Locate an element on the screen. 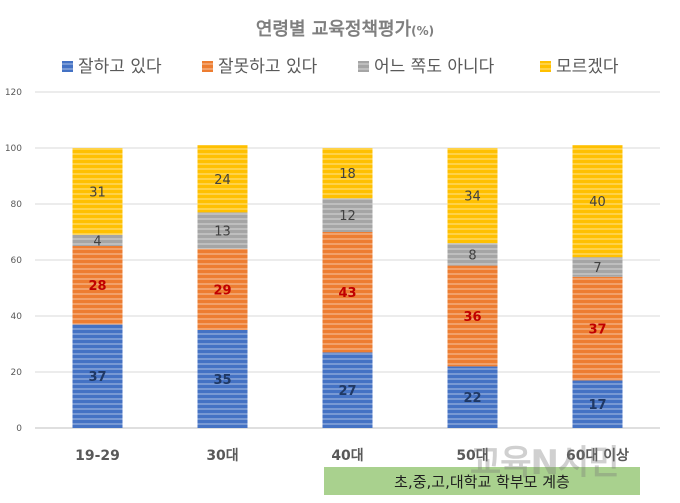 The width and height of the screenshot is (680, 503). legend-label: 어느 쪽도 아니다 is located at coordinates (434, 67).